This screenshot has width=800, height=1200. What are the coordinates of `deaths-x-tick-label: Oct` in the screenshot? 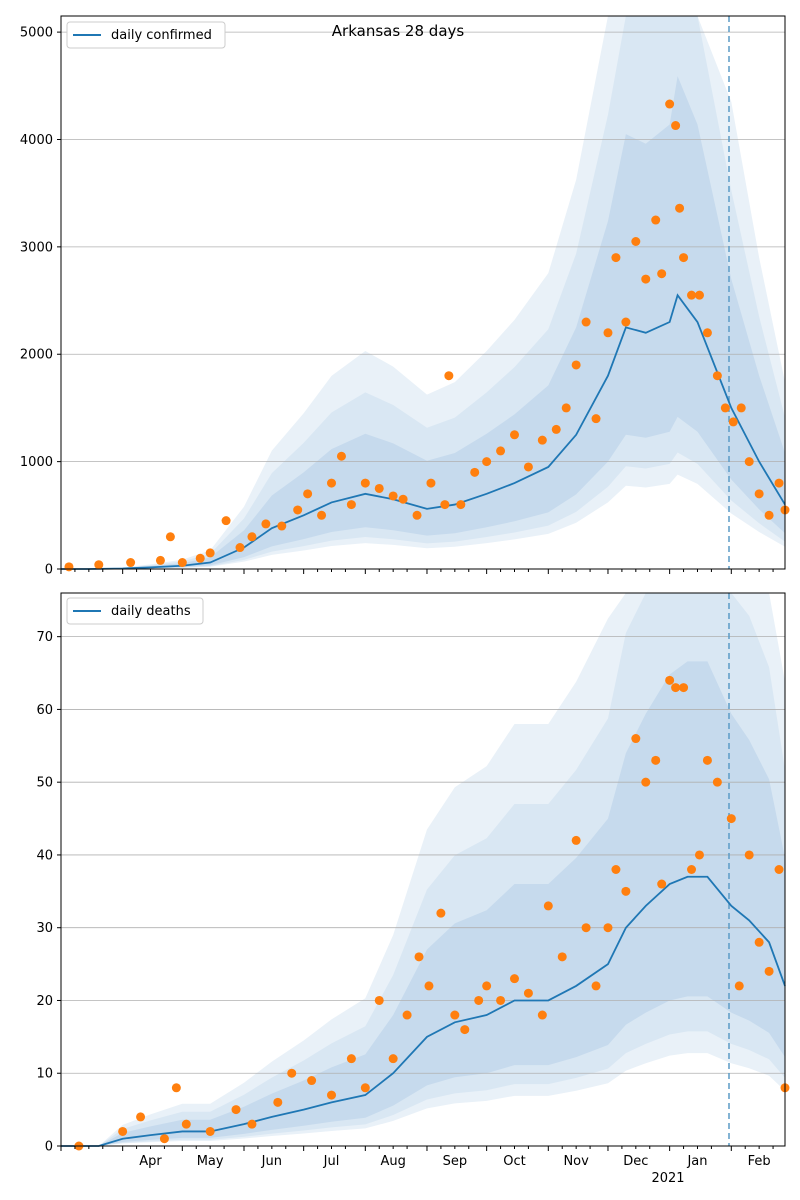 It's located at (514, 1161).